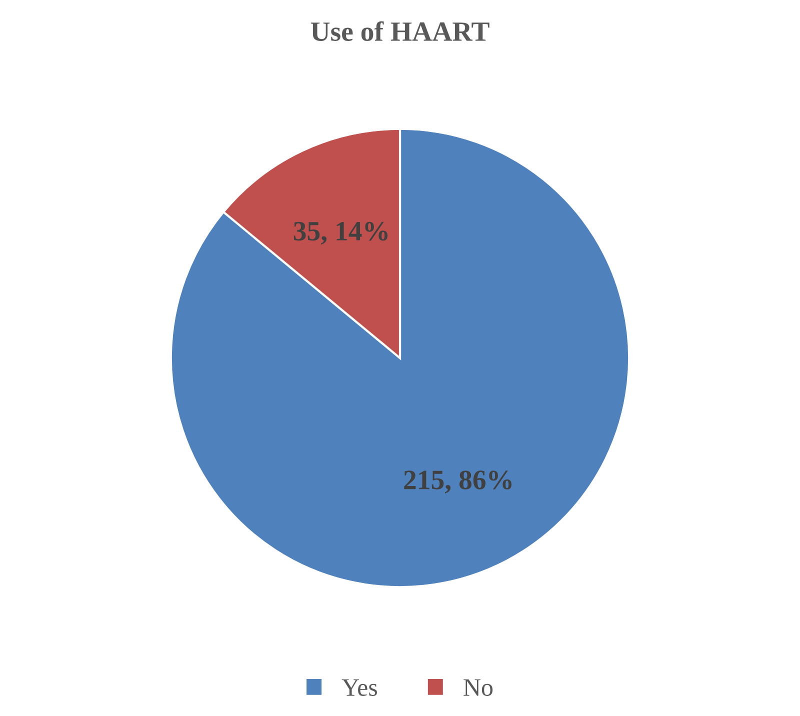  Describe the element at coordinates (478, 687) in the screenshot. I see `legend-label: No` at that location.